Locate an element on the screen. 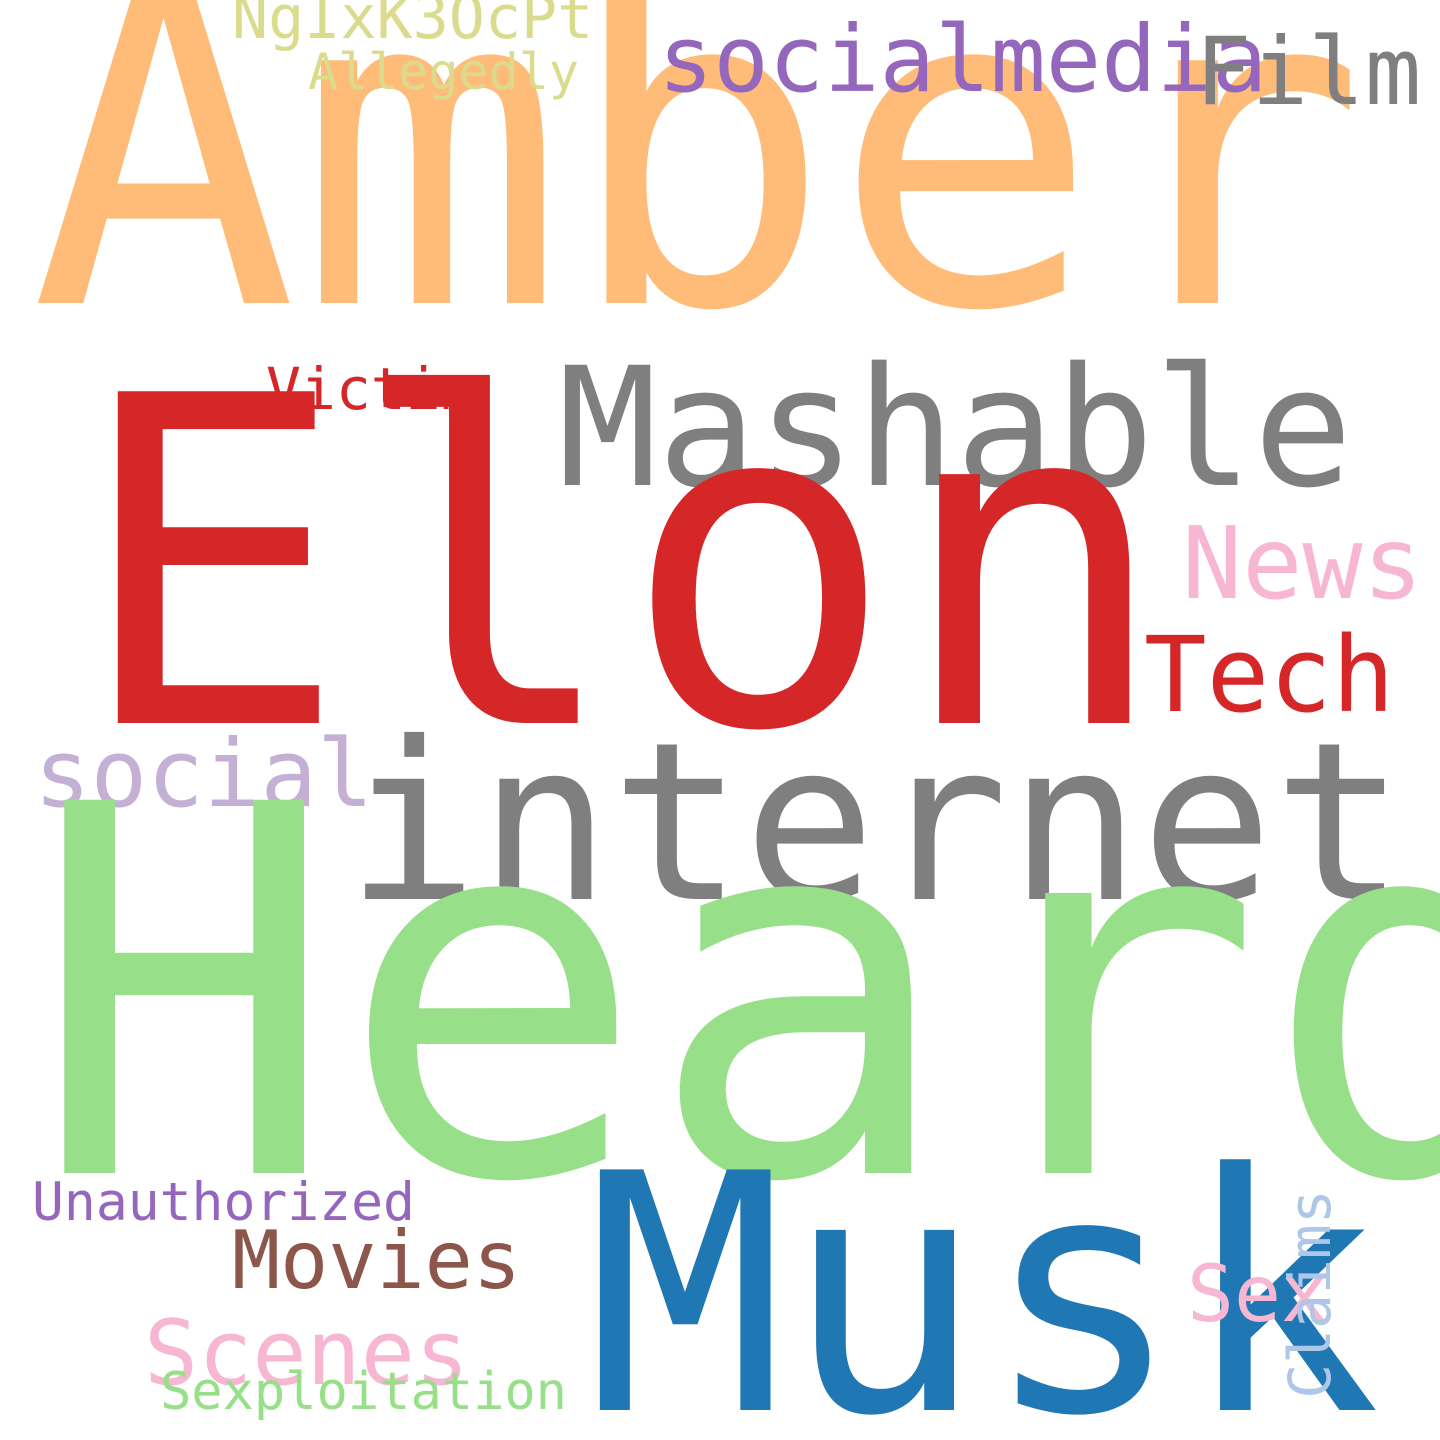  word-news: News is located at coordinates (1302, 563).